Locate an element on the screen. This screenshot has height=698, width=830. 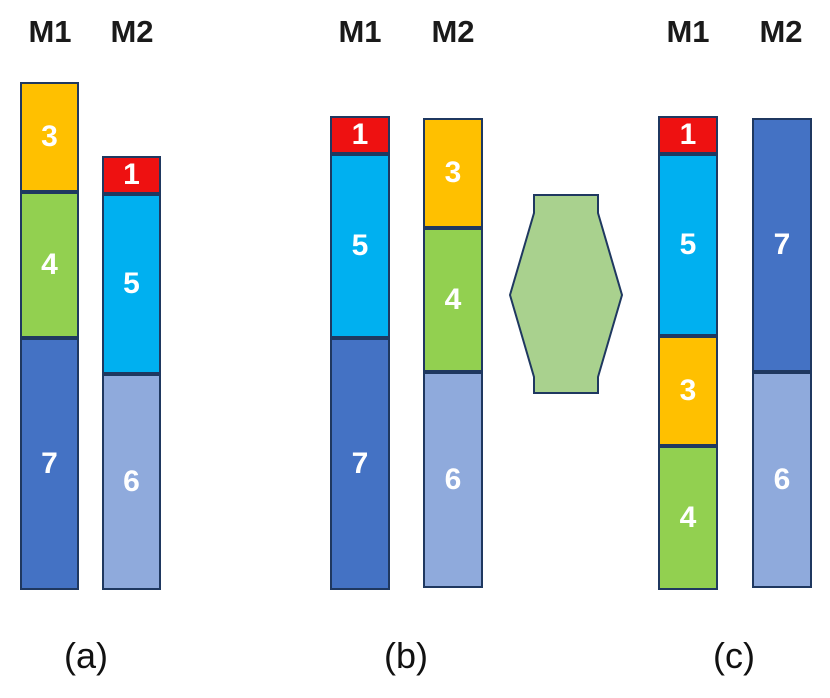
double-headed-hexagon-arrow-icon is located at coordinates (566, 294).